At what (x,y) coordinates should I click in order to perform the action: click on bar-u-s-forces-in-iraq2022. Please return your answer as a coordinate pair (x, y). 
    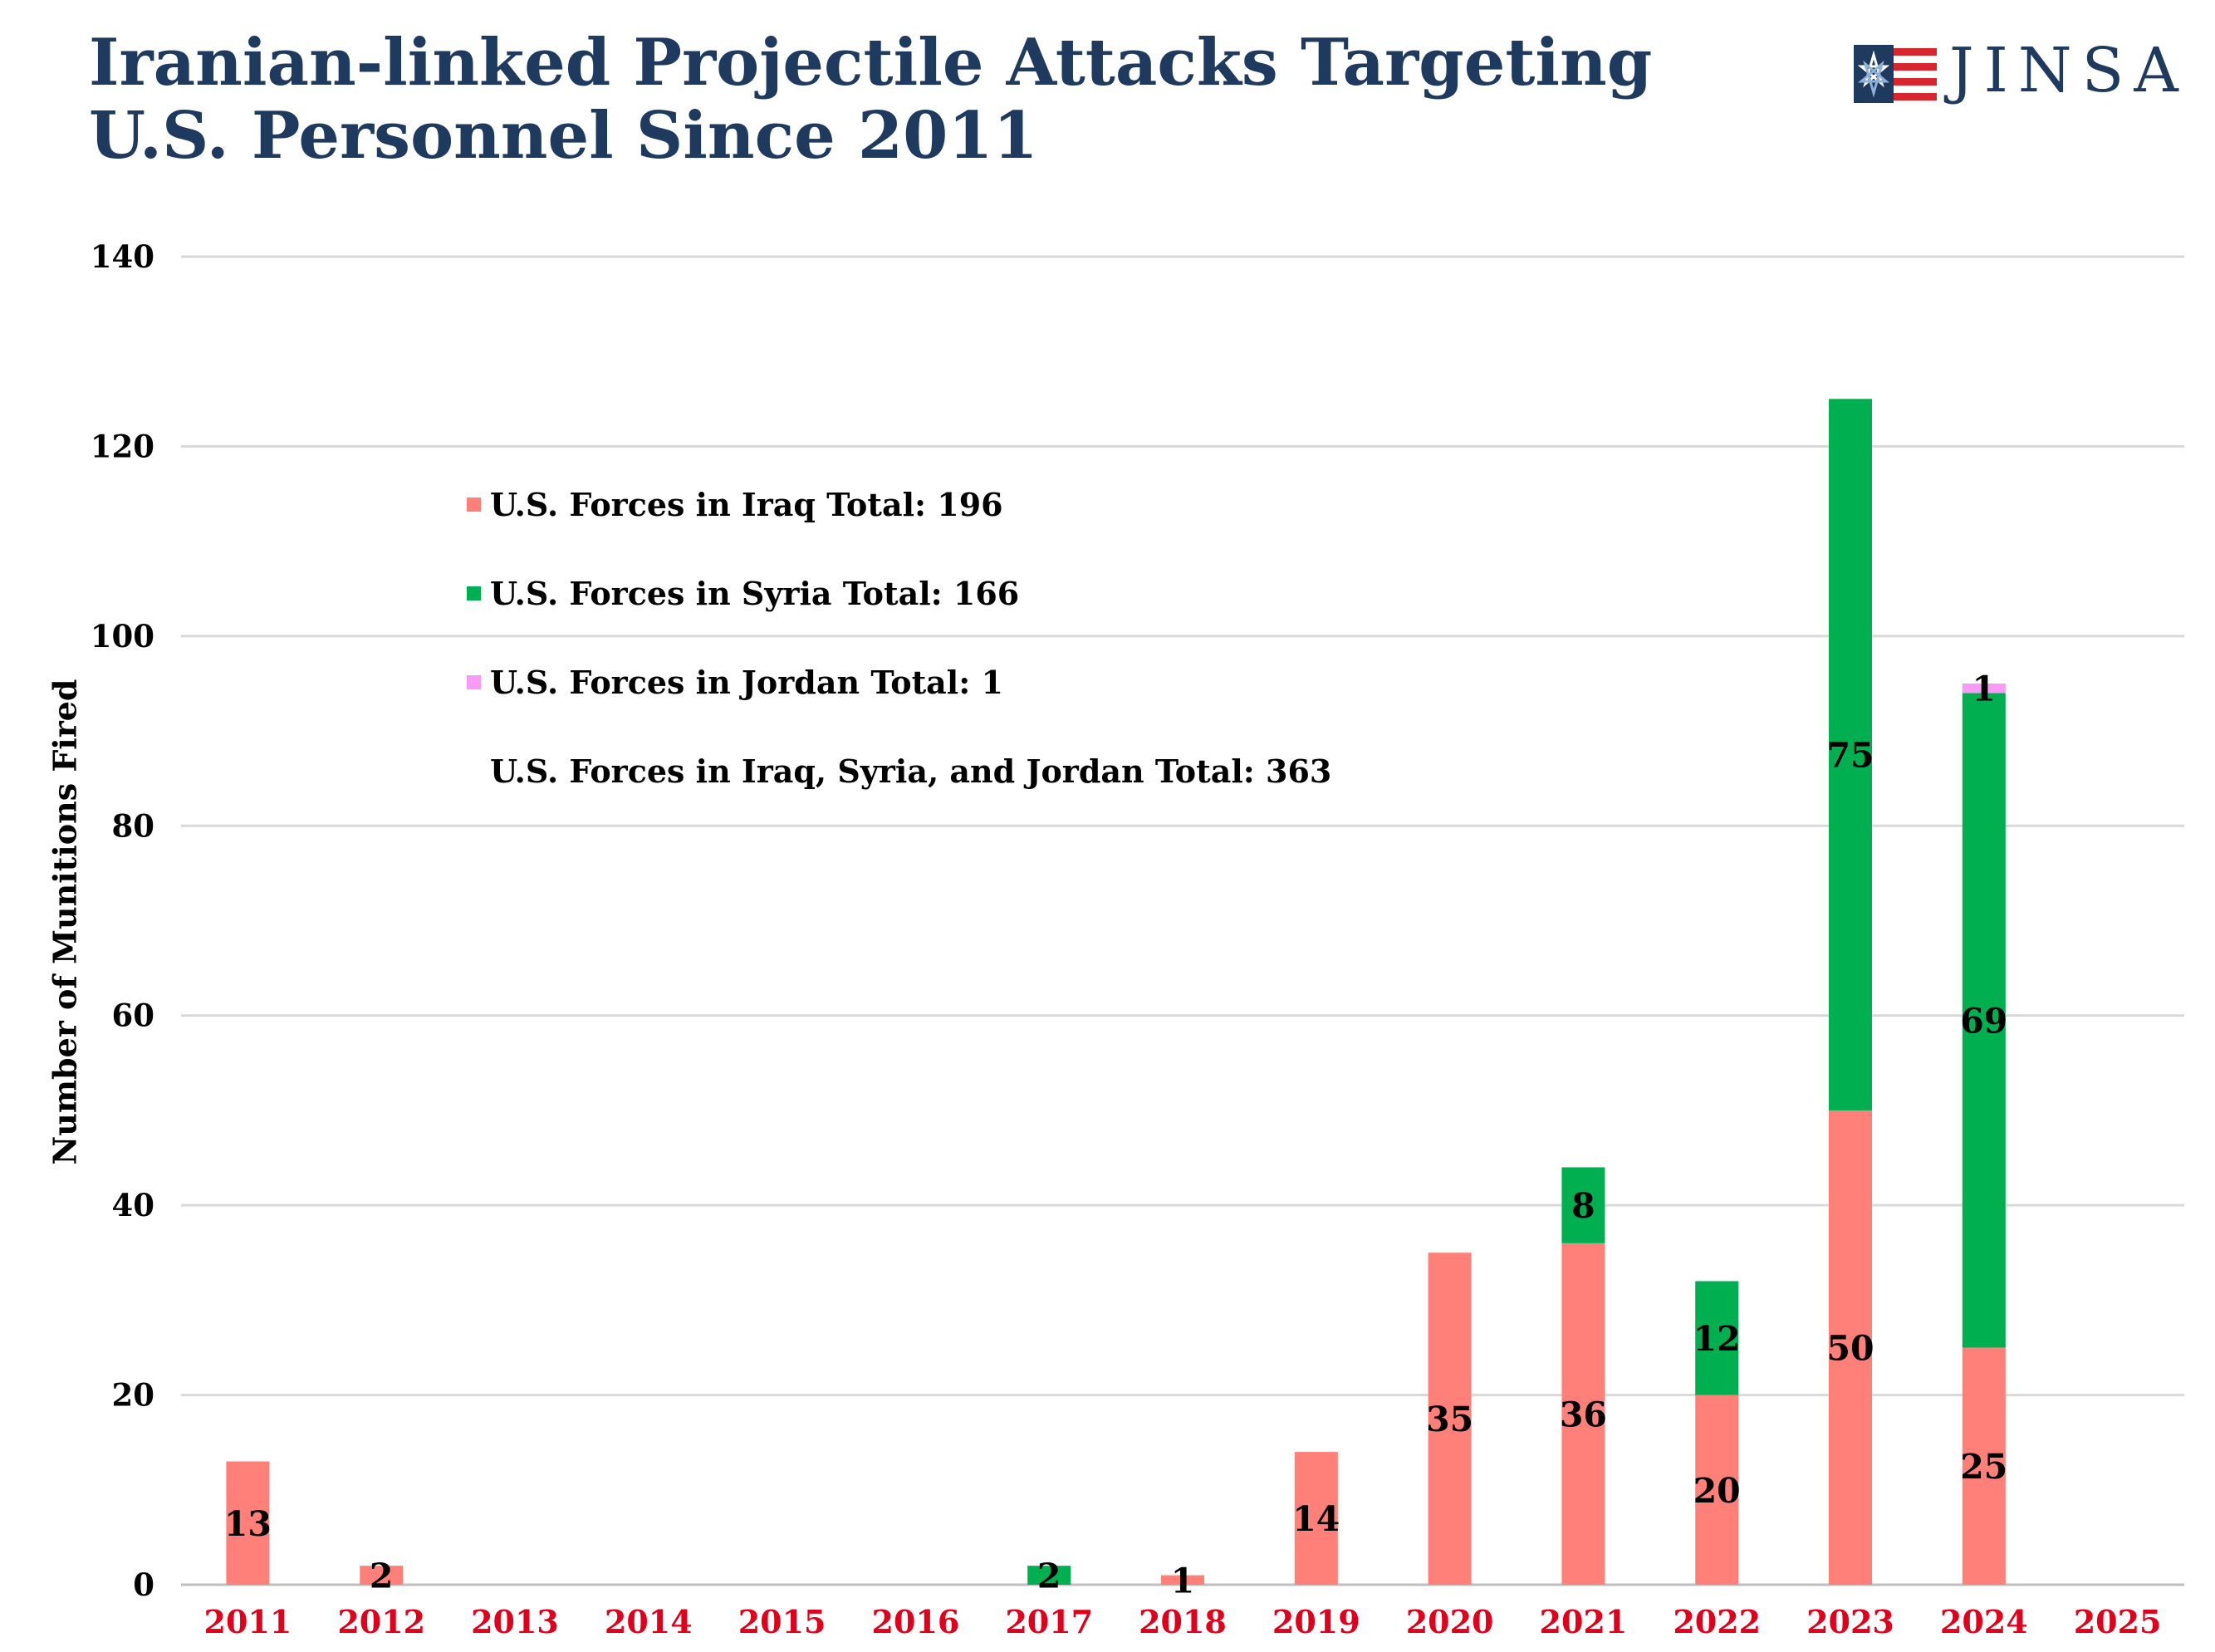
    Looking at the image, I should click on (1717, 1490).